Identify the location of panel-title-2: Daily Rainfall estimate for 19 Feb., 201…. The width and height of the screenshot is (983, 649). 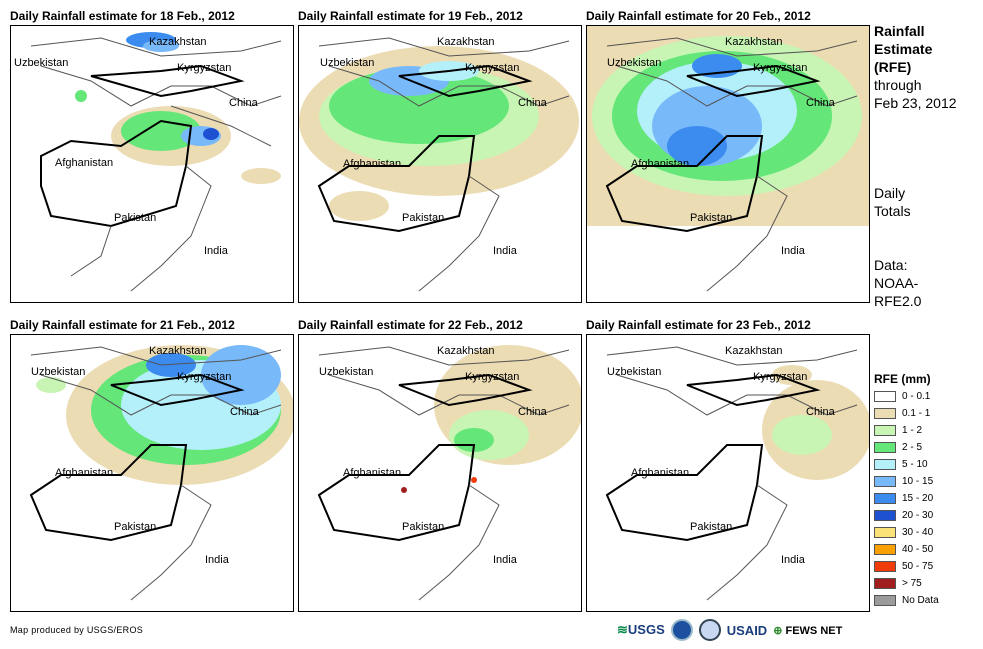
(410, 16).